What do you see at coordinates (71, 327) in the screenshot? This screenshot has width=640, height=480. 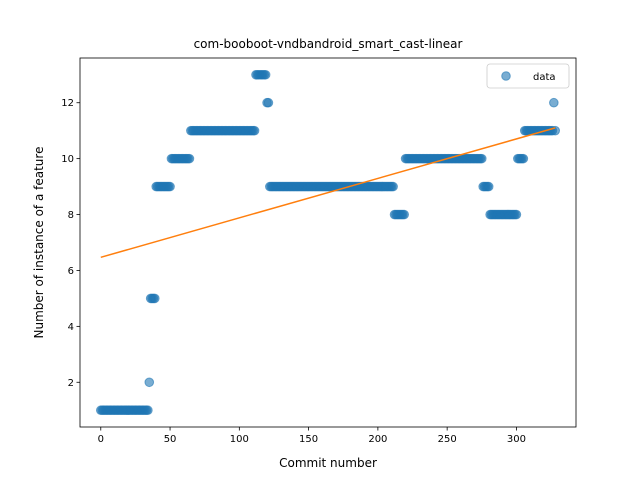 I see `y-tick-label: 4` at bounding box center [71, 327].